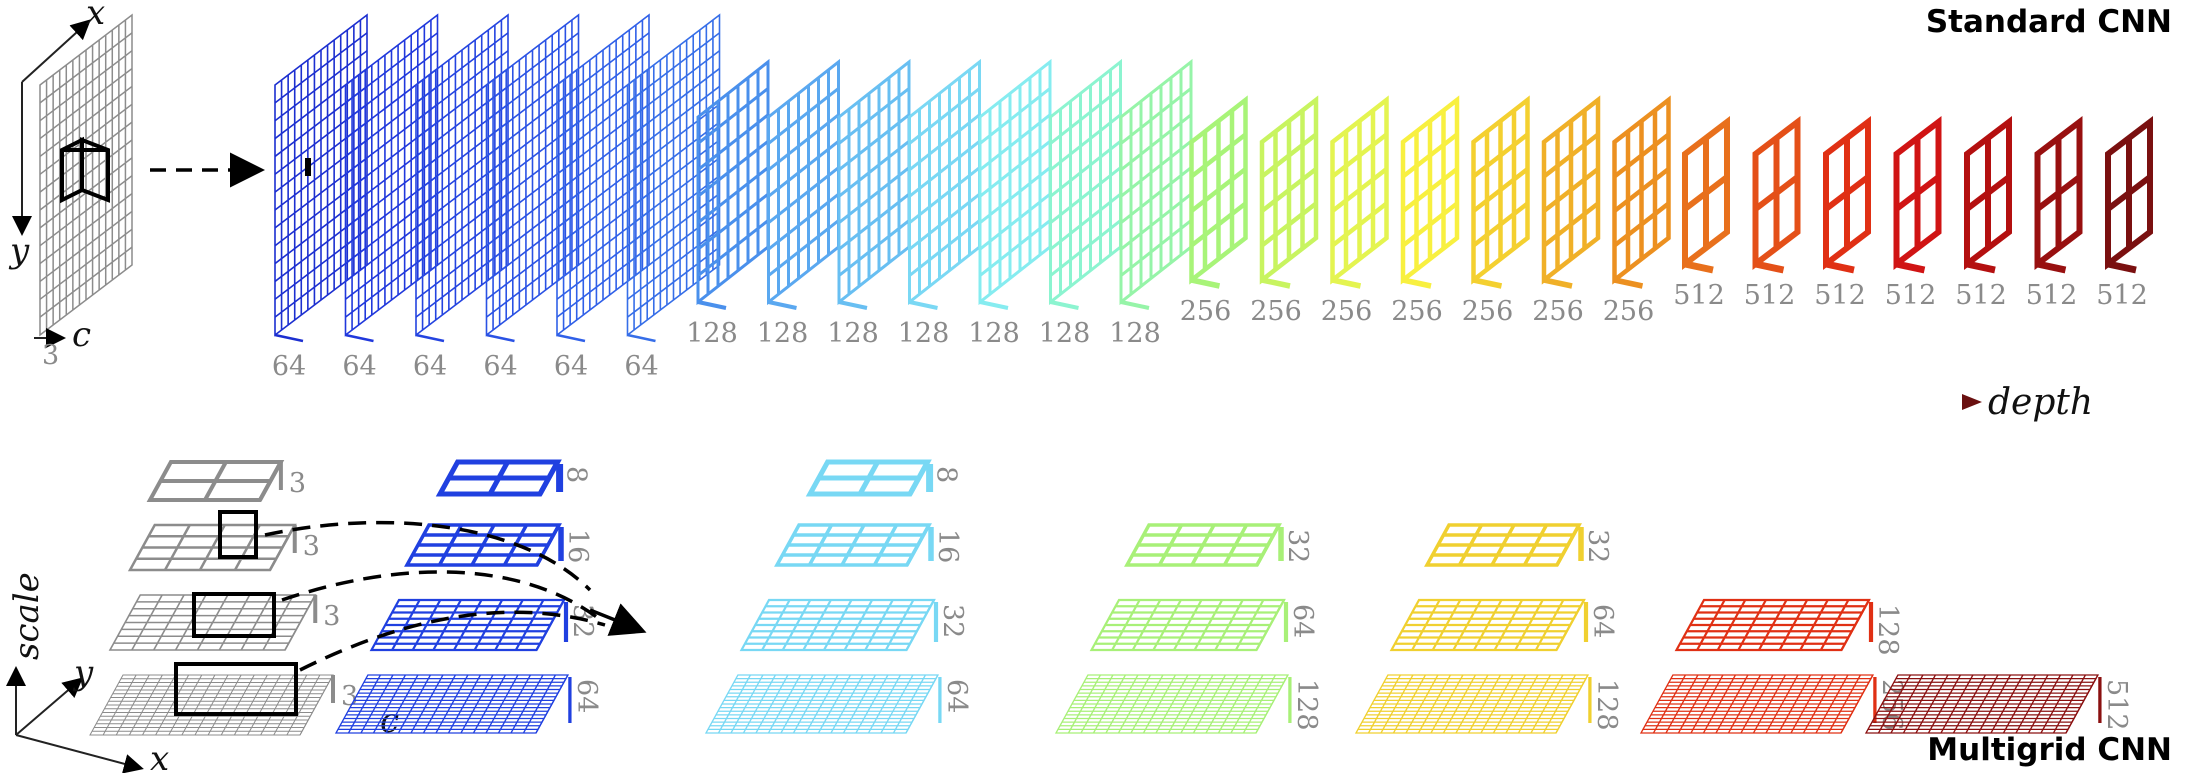  I want to click on multigrid-stage: 512, so click(1998, 704).